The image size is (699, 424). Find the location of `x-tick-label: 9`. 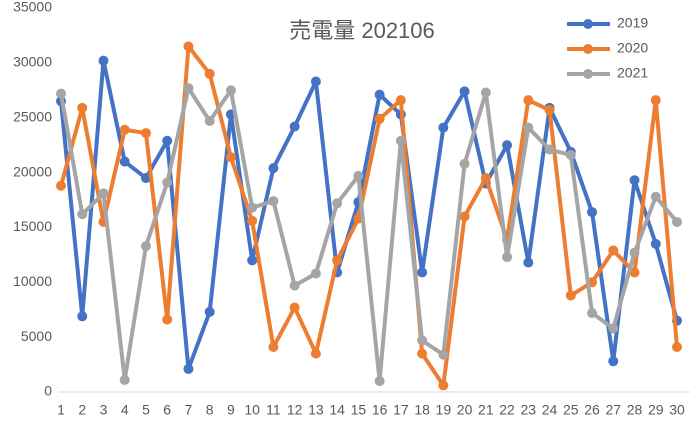

x-tick-label: 9 is located at coordinates (231, 410).